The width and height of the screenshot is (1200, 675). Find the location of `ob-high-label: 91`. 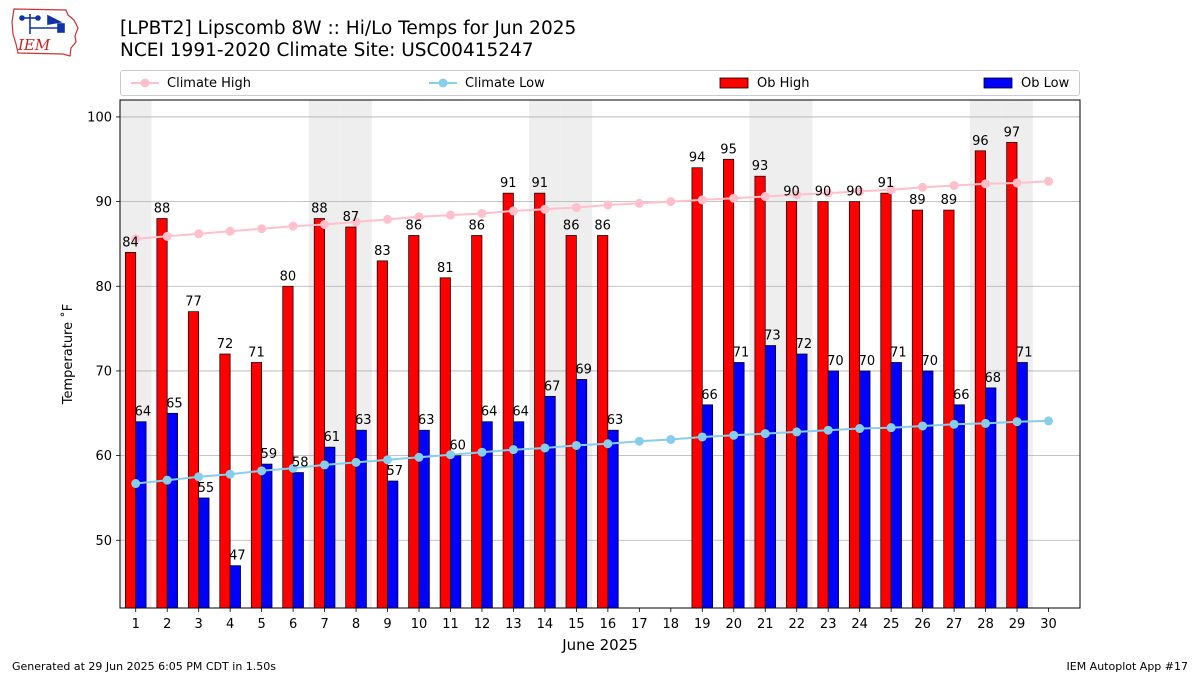

ob-high-label: 91 is located at coordinates (886, 183).